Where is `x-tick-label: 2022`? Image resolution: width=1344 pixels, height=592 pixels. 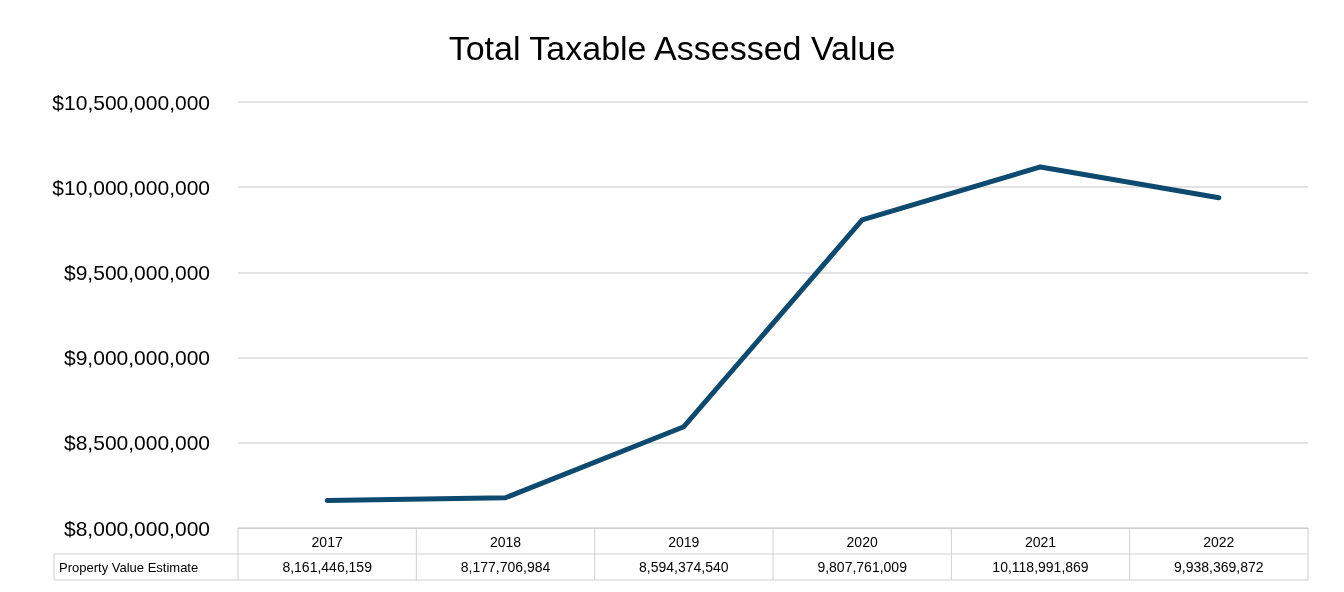 x-tick-label: 2022 is located at coordinates (1219, 542).